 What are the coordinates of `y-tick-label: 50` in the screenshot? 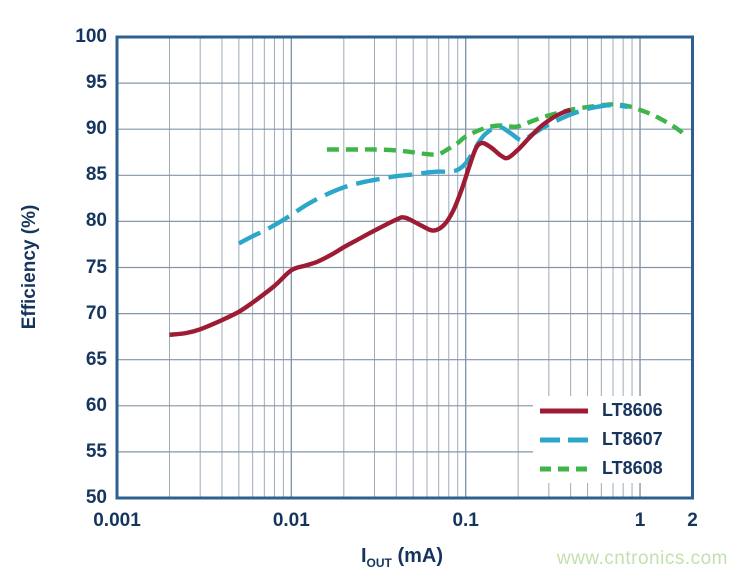 It's located at (96, 497).